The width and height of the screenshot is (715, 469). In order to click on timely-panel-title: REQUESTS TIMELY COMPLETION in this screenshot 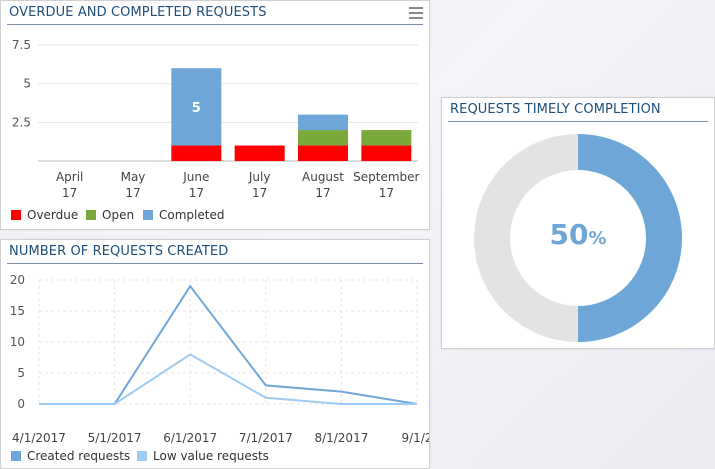, I will do `click(555, 109)`.